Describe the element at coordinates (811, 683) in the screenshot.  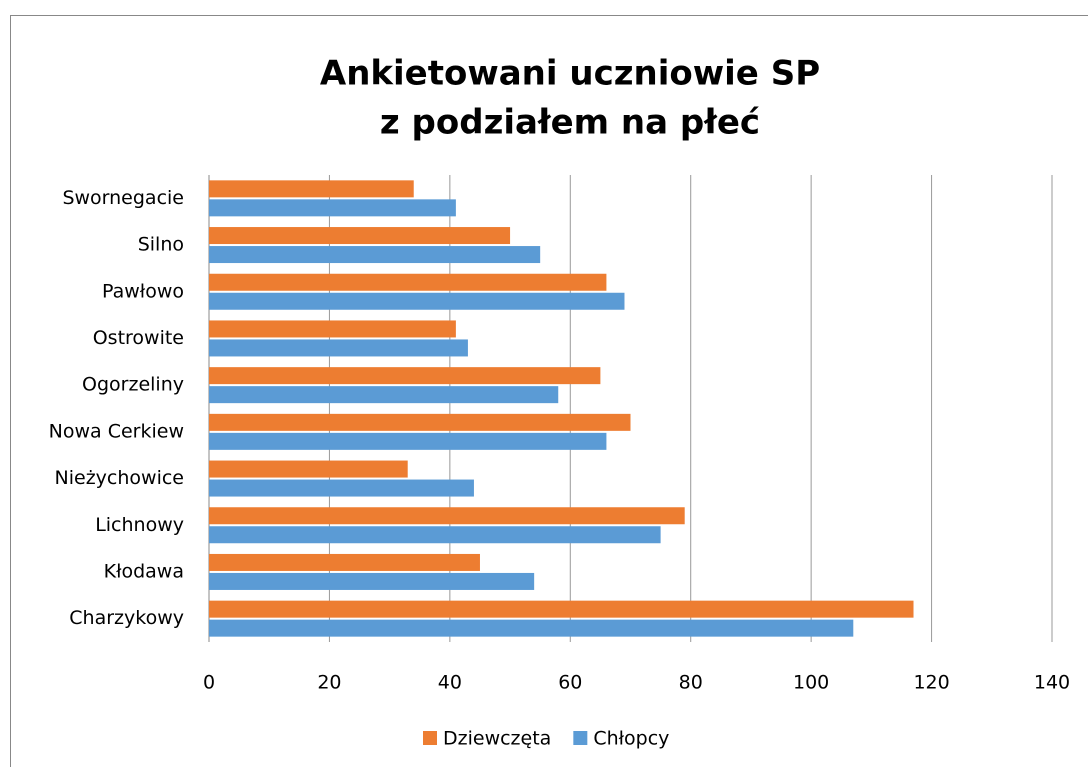
I see `x-tick-label: 100` at that location.